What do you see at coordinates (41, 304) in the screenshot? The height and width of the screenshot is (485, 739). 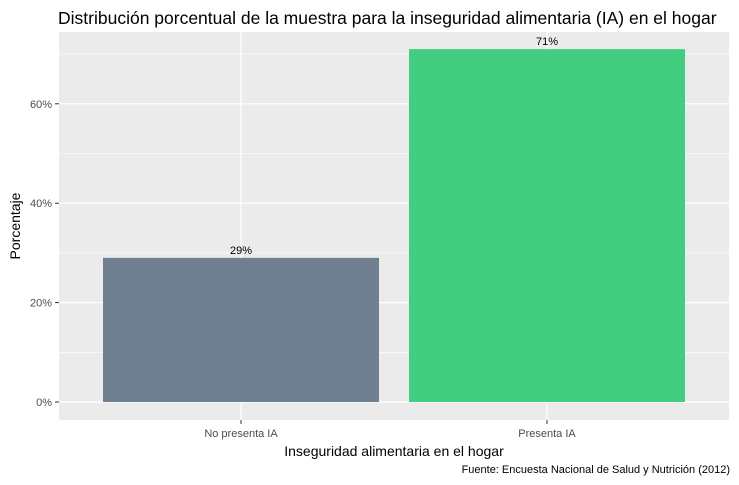 I see `y-tick-label: 20%` at bounding box center [41, 304].